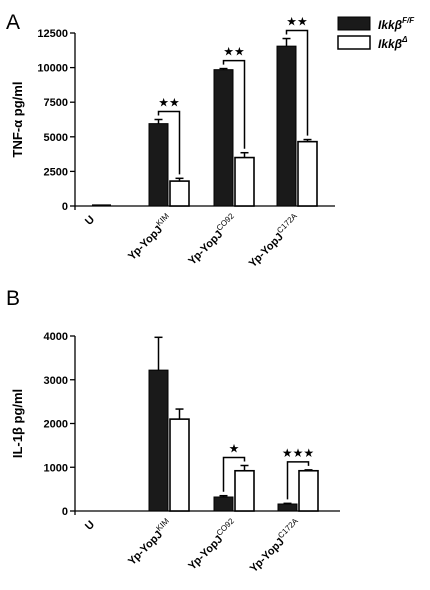  Describe the element at coordinates (376, 33) in the screenshot. I see `legend: IkkβF/F IkkβΔ` at that location.